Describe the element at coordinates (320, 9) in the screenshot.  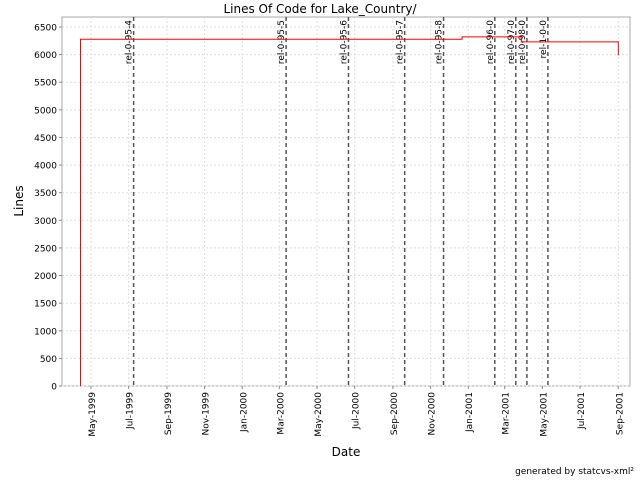
I see `chart-title: Lines Of Code for Lake_Country/` at that location.